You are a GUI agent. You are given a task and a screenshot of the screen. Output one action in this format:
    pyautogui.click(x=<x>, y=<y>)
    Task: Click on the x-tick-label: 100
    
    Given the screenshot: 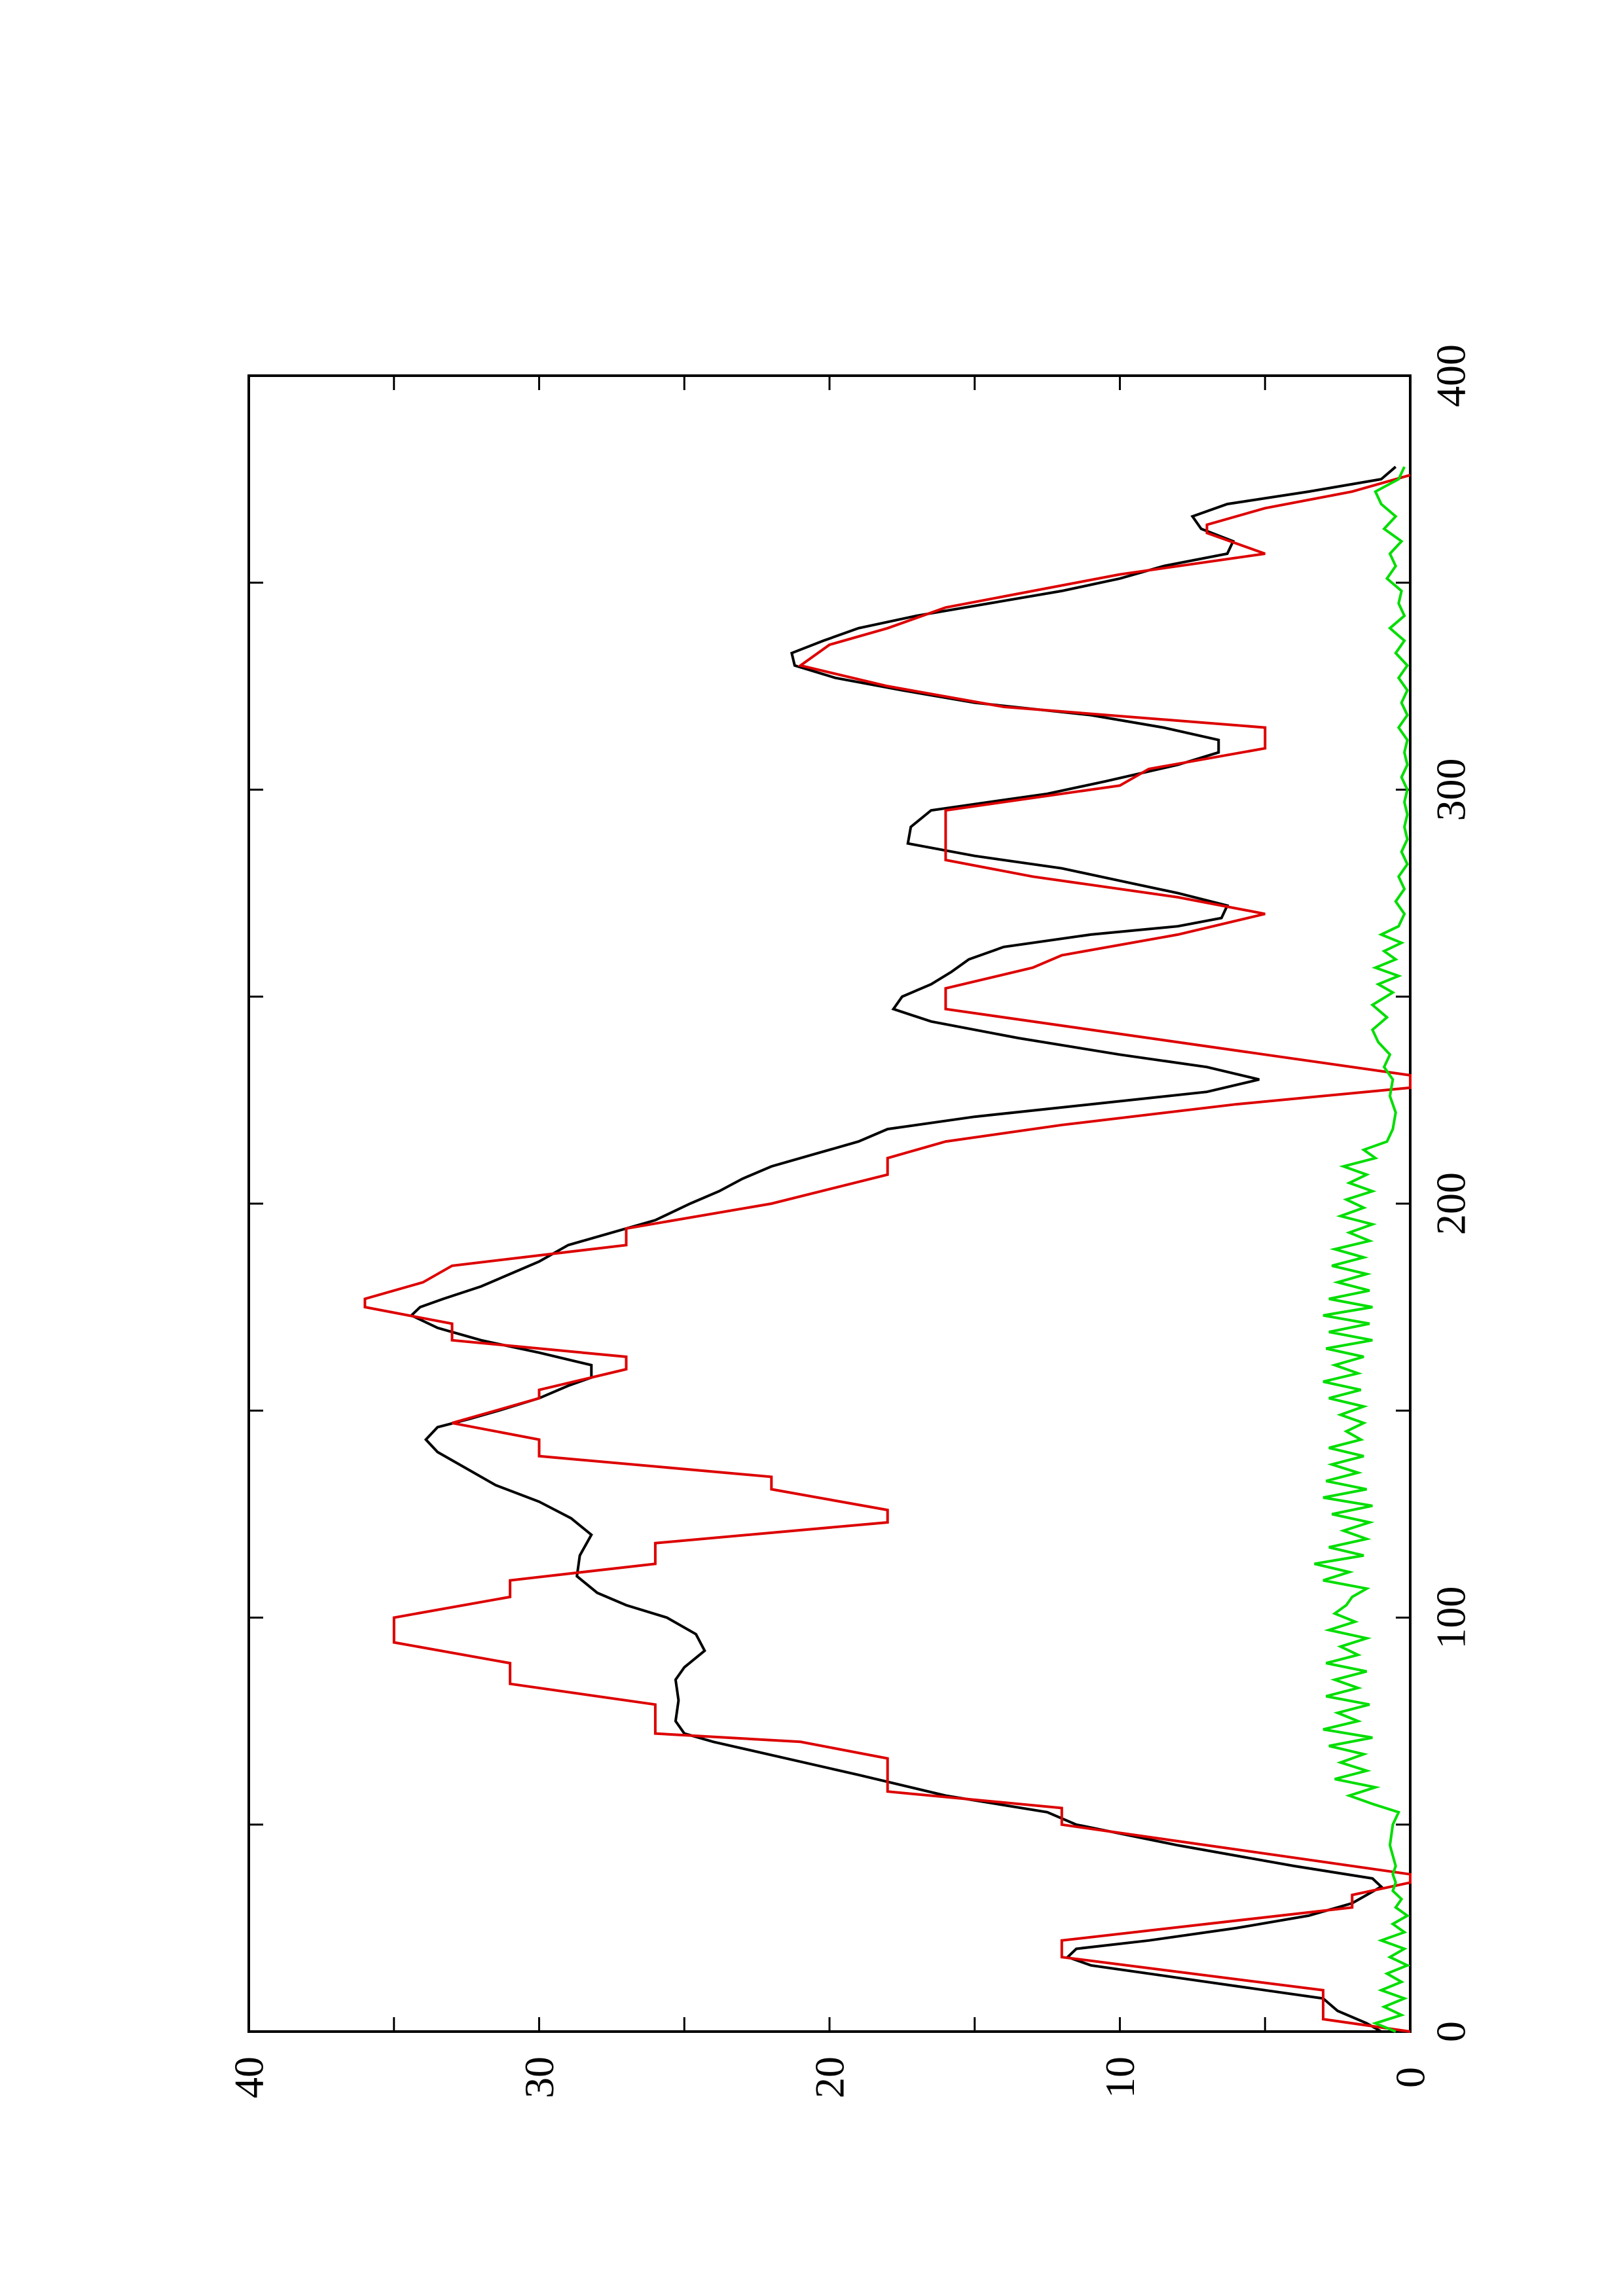 What is the action you would take?
    pyautogui.click(x=1451, y=1618)
    